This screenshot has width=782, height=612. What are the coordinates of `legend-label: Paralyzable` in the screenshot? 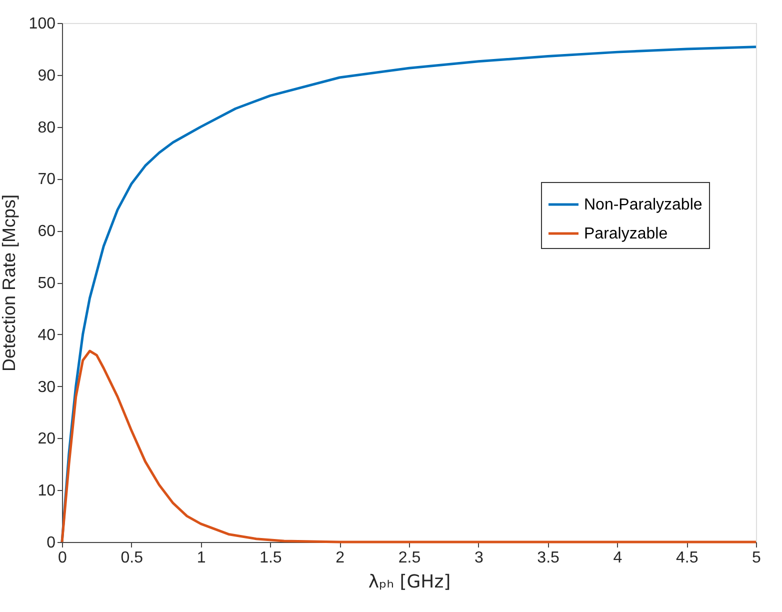 It's located at (626, 234).